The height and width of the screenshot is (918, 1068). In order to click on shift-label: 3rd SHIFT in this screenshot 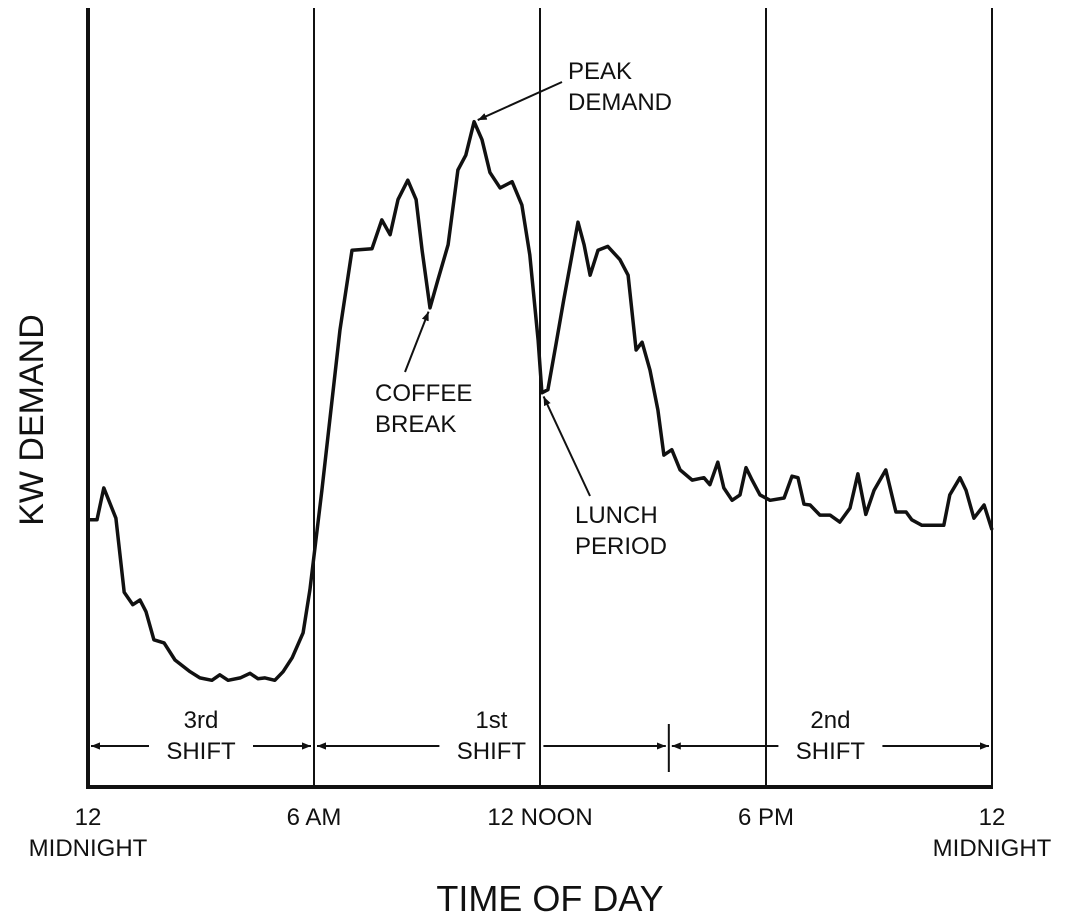, I will do `click(201, 736)`.